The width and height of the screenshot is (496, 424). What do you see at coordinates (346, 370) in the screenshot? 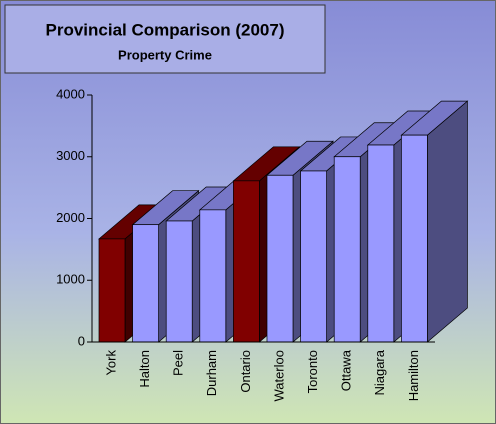
I see `x-tick-label: Ottawa` at bounding box center [346, 370].